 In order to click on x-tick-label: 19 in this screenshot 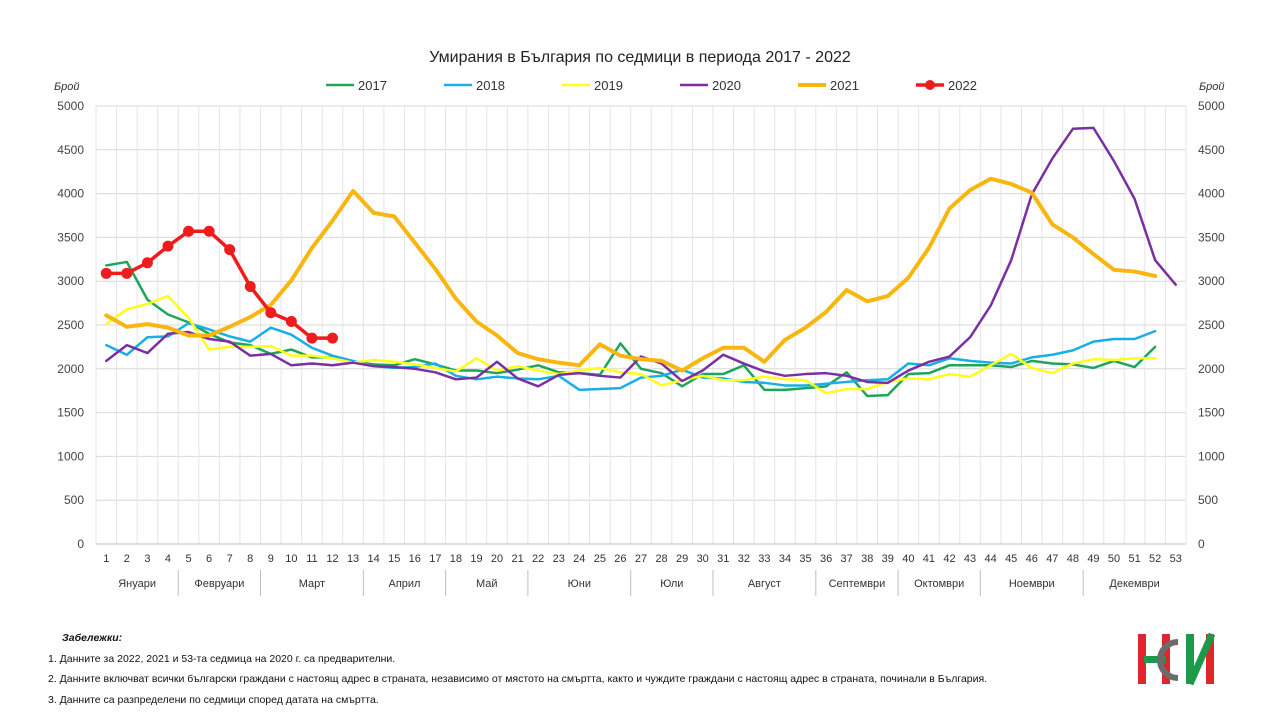, I will do `click(476, 559)`.